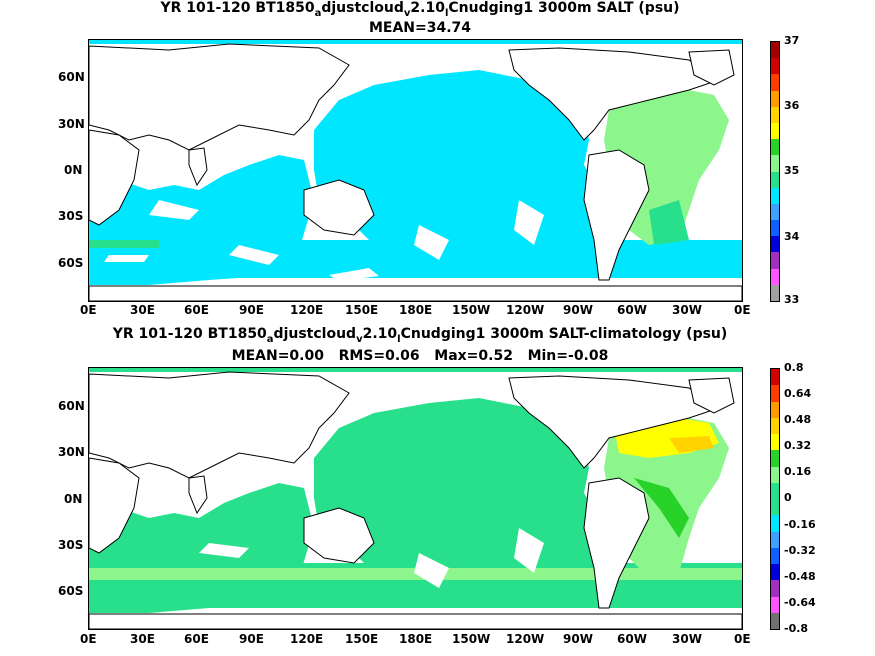 The width and height of the screenshot is (875, 656). What do you see at coordinates (792, 40) in the screenshot?
I see `top-colorbar-label: 37` at bounding box center [792, 40].